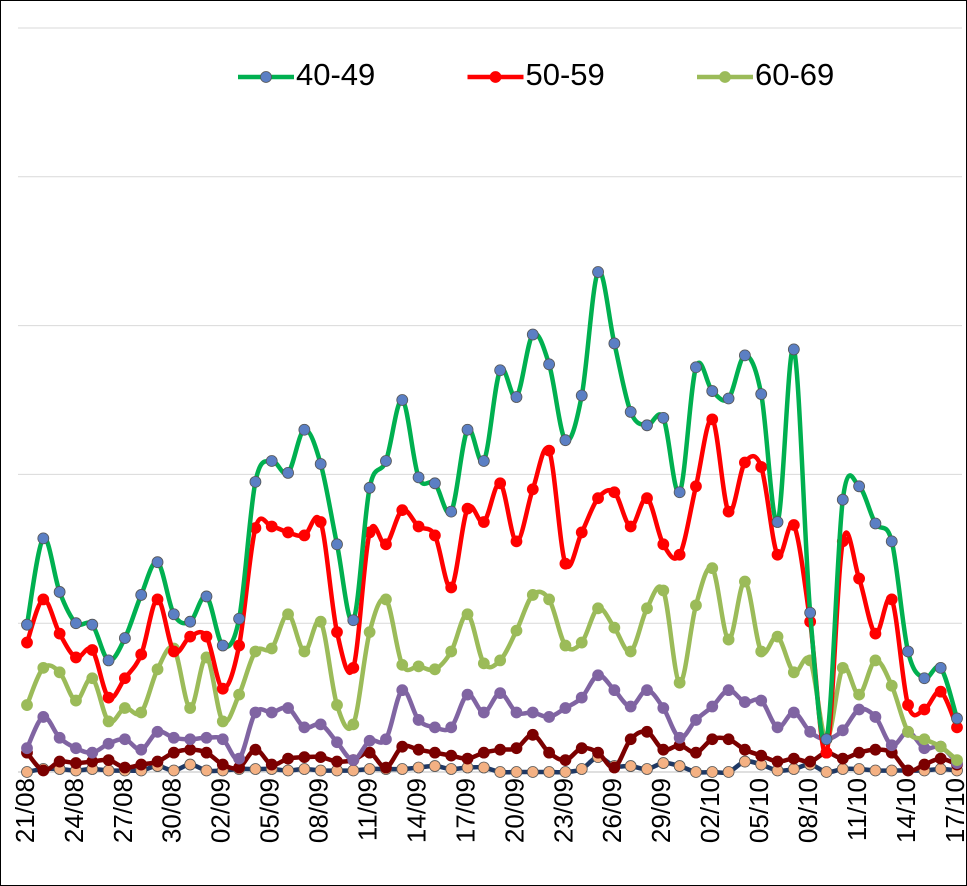  What do you see at coordinates (465, 810) in the screenshot?
I see `x-tick-label: 17/09` at bounding box center [465, 810].